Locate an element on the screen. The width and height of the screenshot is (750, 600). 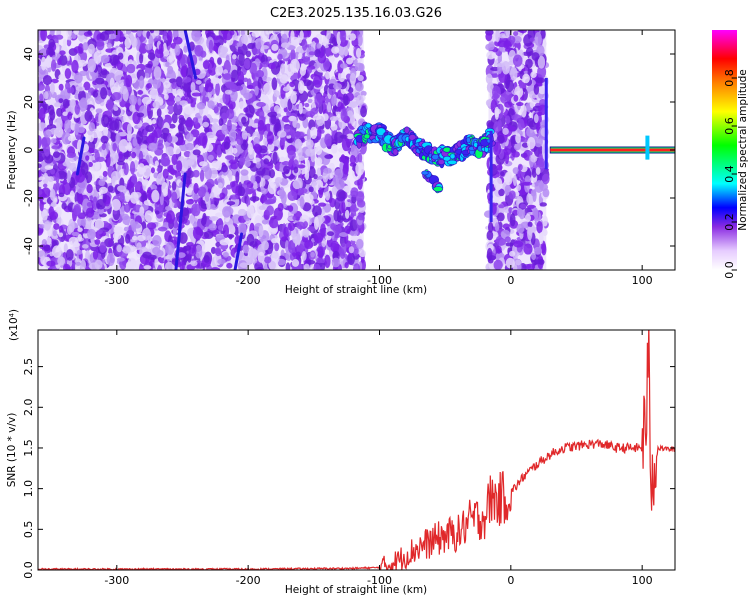
signal-cell is located at coordinates (395, 152).